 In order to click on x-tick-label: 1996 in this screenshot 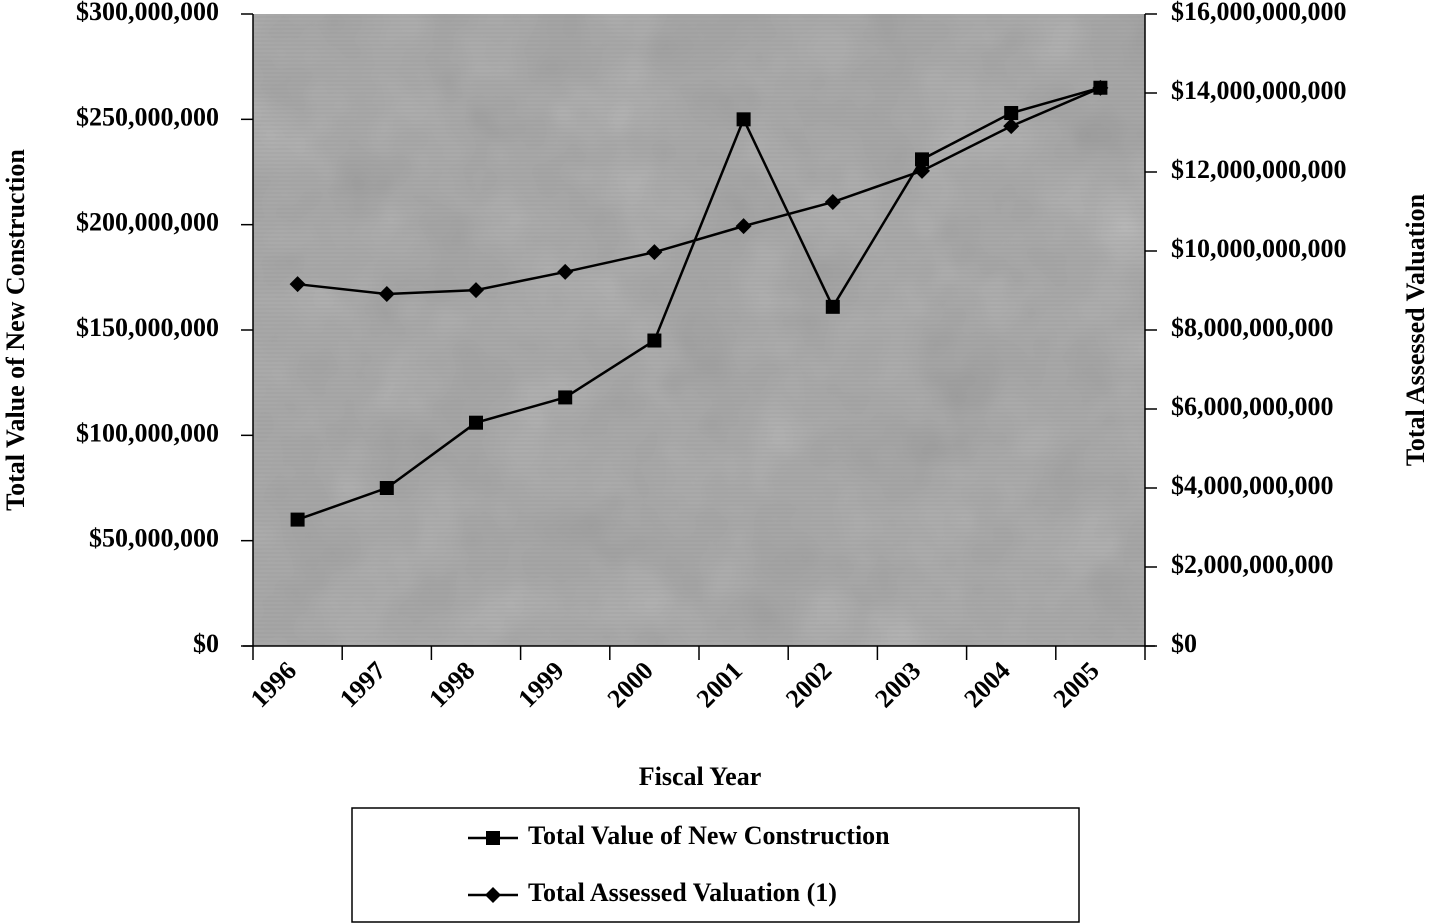, I will do `click(273, 684)`.